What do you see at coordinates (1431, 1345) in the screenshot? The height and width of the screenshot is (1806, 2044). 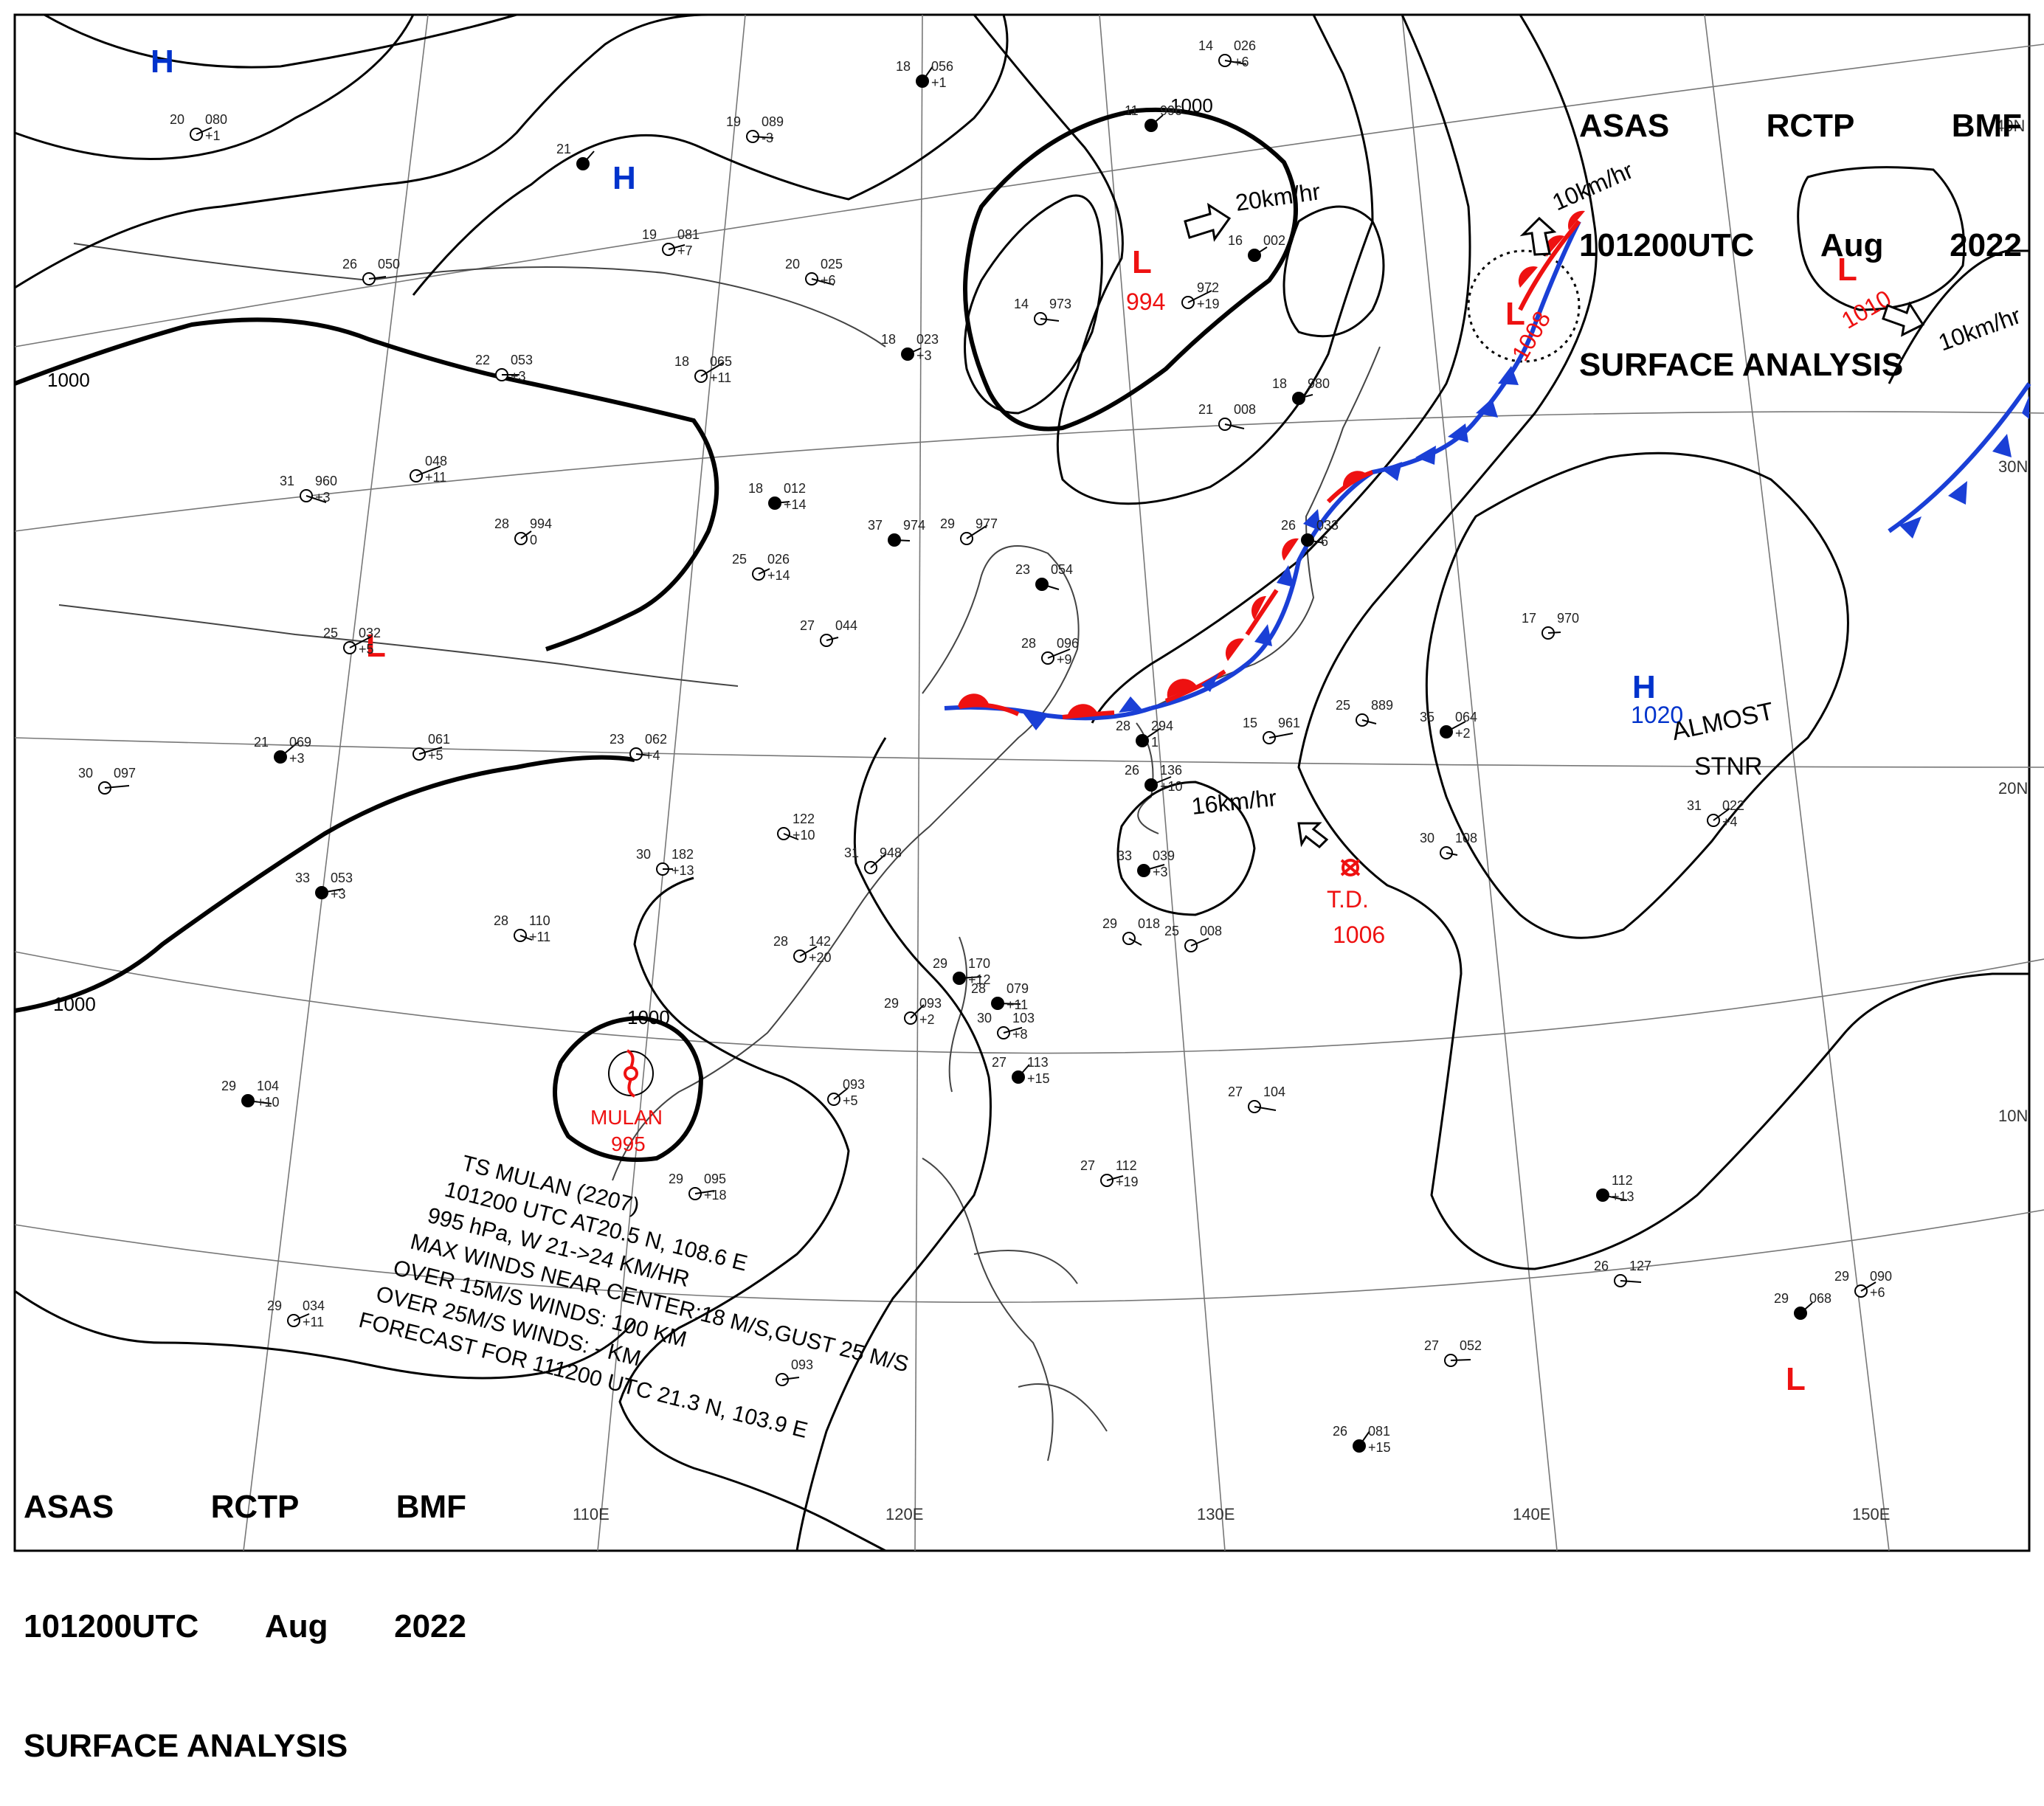 I see `station-temperature: 27` at bounding box center [1431, 1345].